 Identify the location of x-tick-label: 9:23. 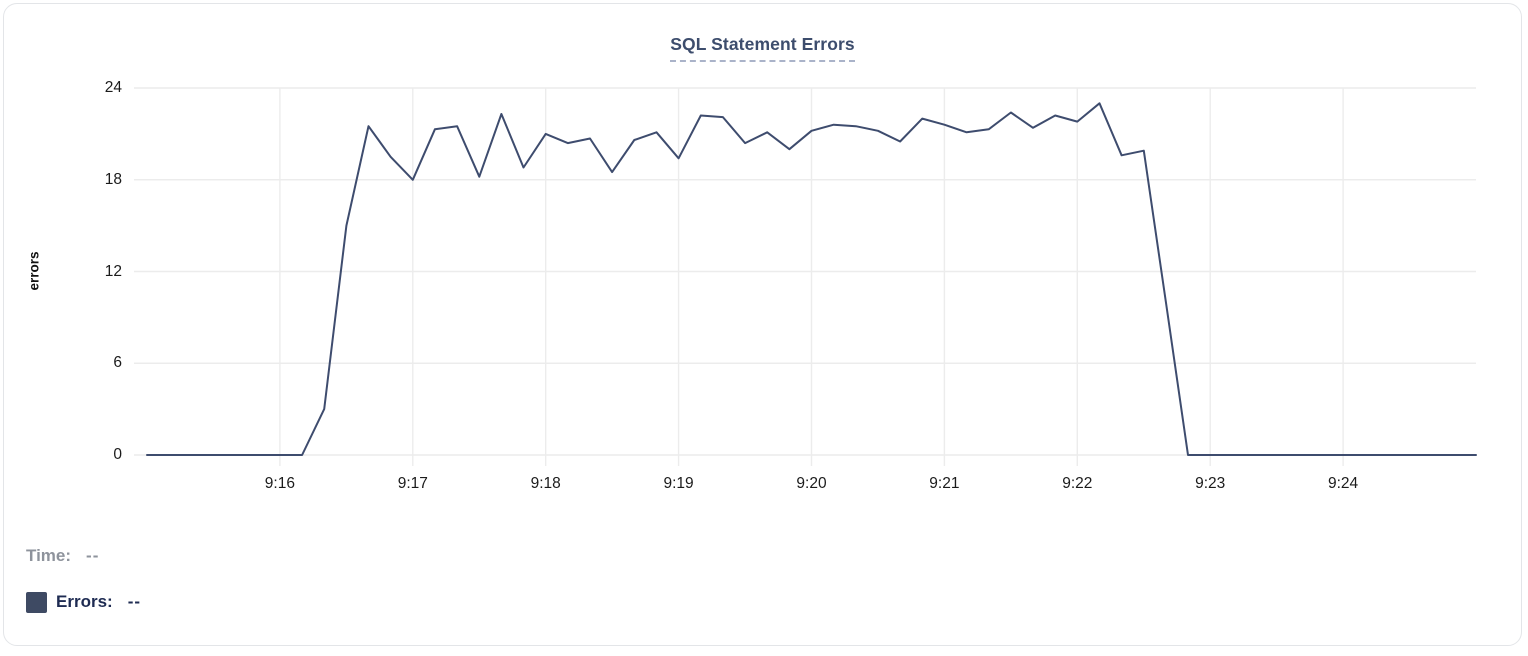
(1210, 483).